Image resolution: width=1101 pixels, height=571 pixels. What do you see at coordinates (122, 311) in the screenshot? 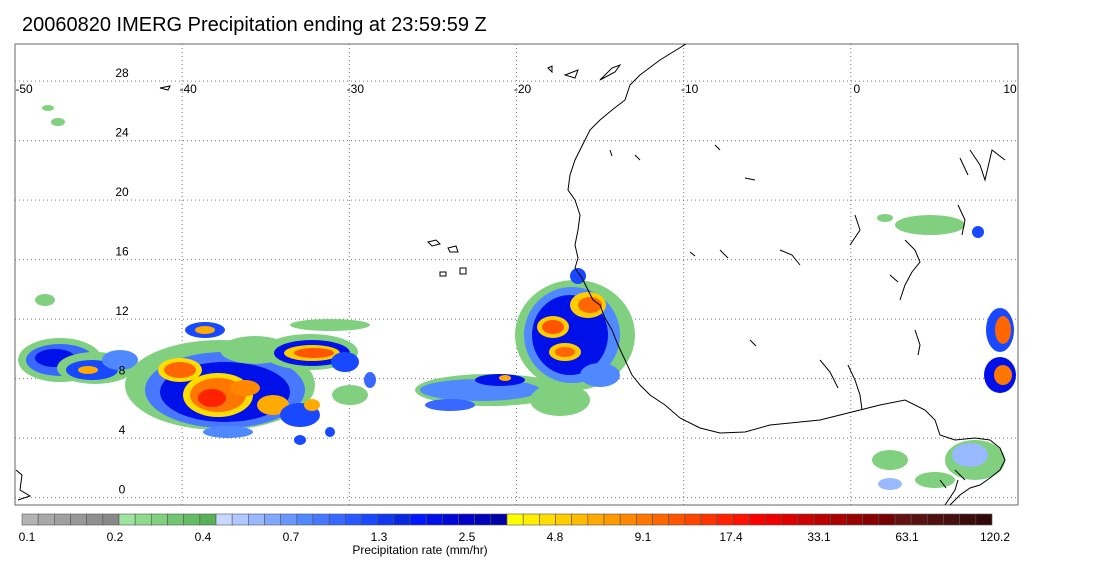
I see `latitude-label: 12` at bounding box center [122, 311].